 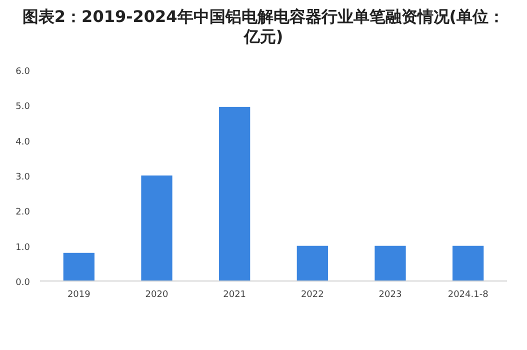 What do you see at coordinates (312, 295) in the screenshot?
I see `x-tick-label: 2022` at bounding box center [312, 295].